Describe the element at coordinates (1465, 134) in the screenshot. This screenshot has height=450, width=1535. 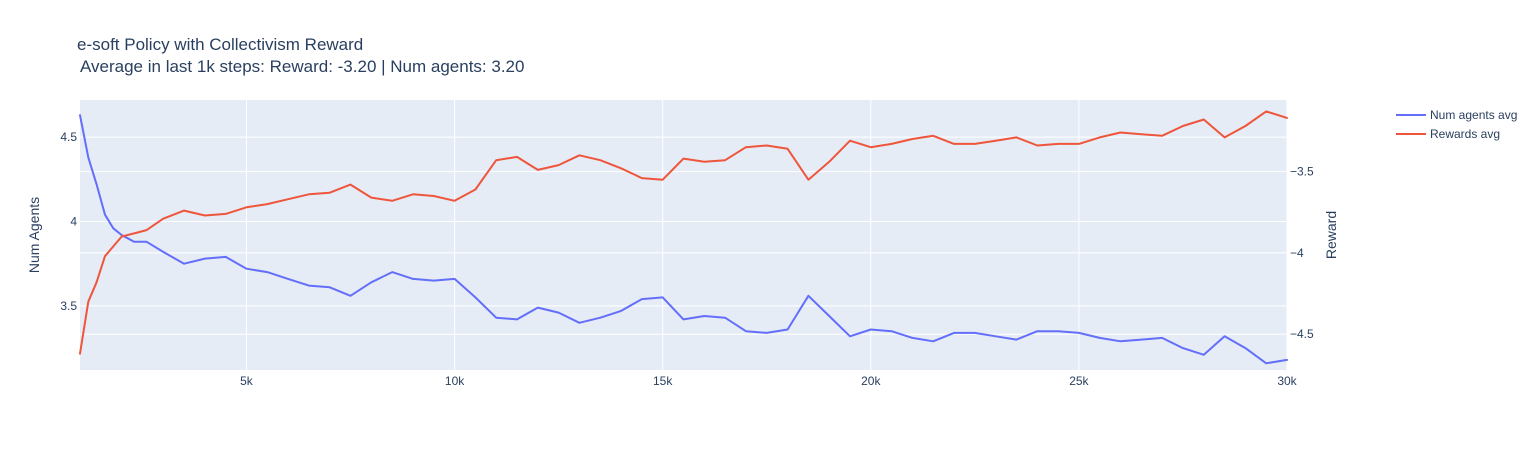
I see `legend-label: Rewards avg` at that location.